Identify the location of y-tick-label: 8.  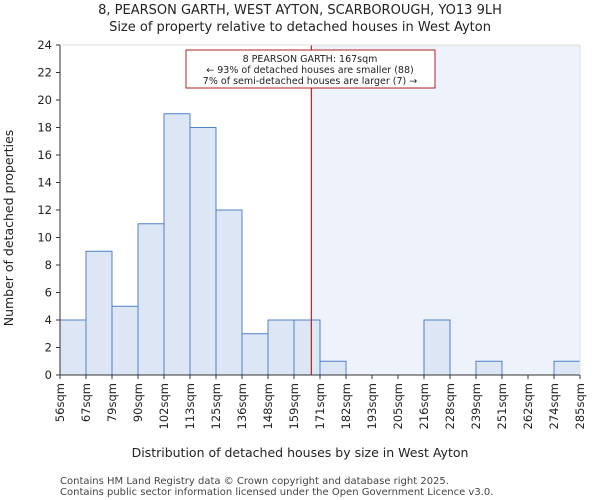
(48, 265).